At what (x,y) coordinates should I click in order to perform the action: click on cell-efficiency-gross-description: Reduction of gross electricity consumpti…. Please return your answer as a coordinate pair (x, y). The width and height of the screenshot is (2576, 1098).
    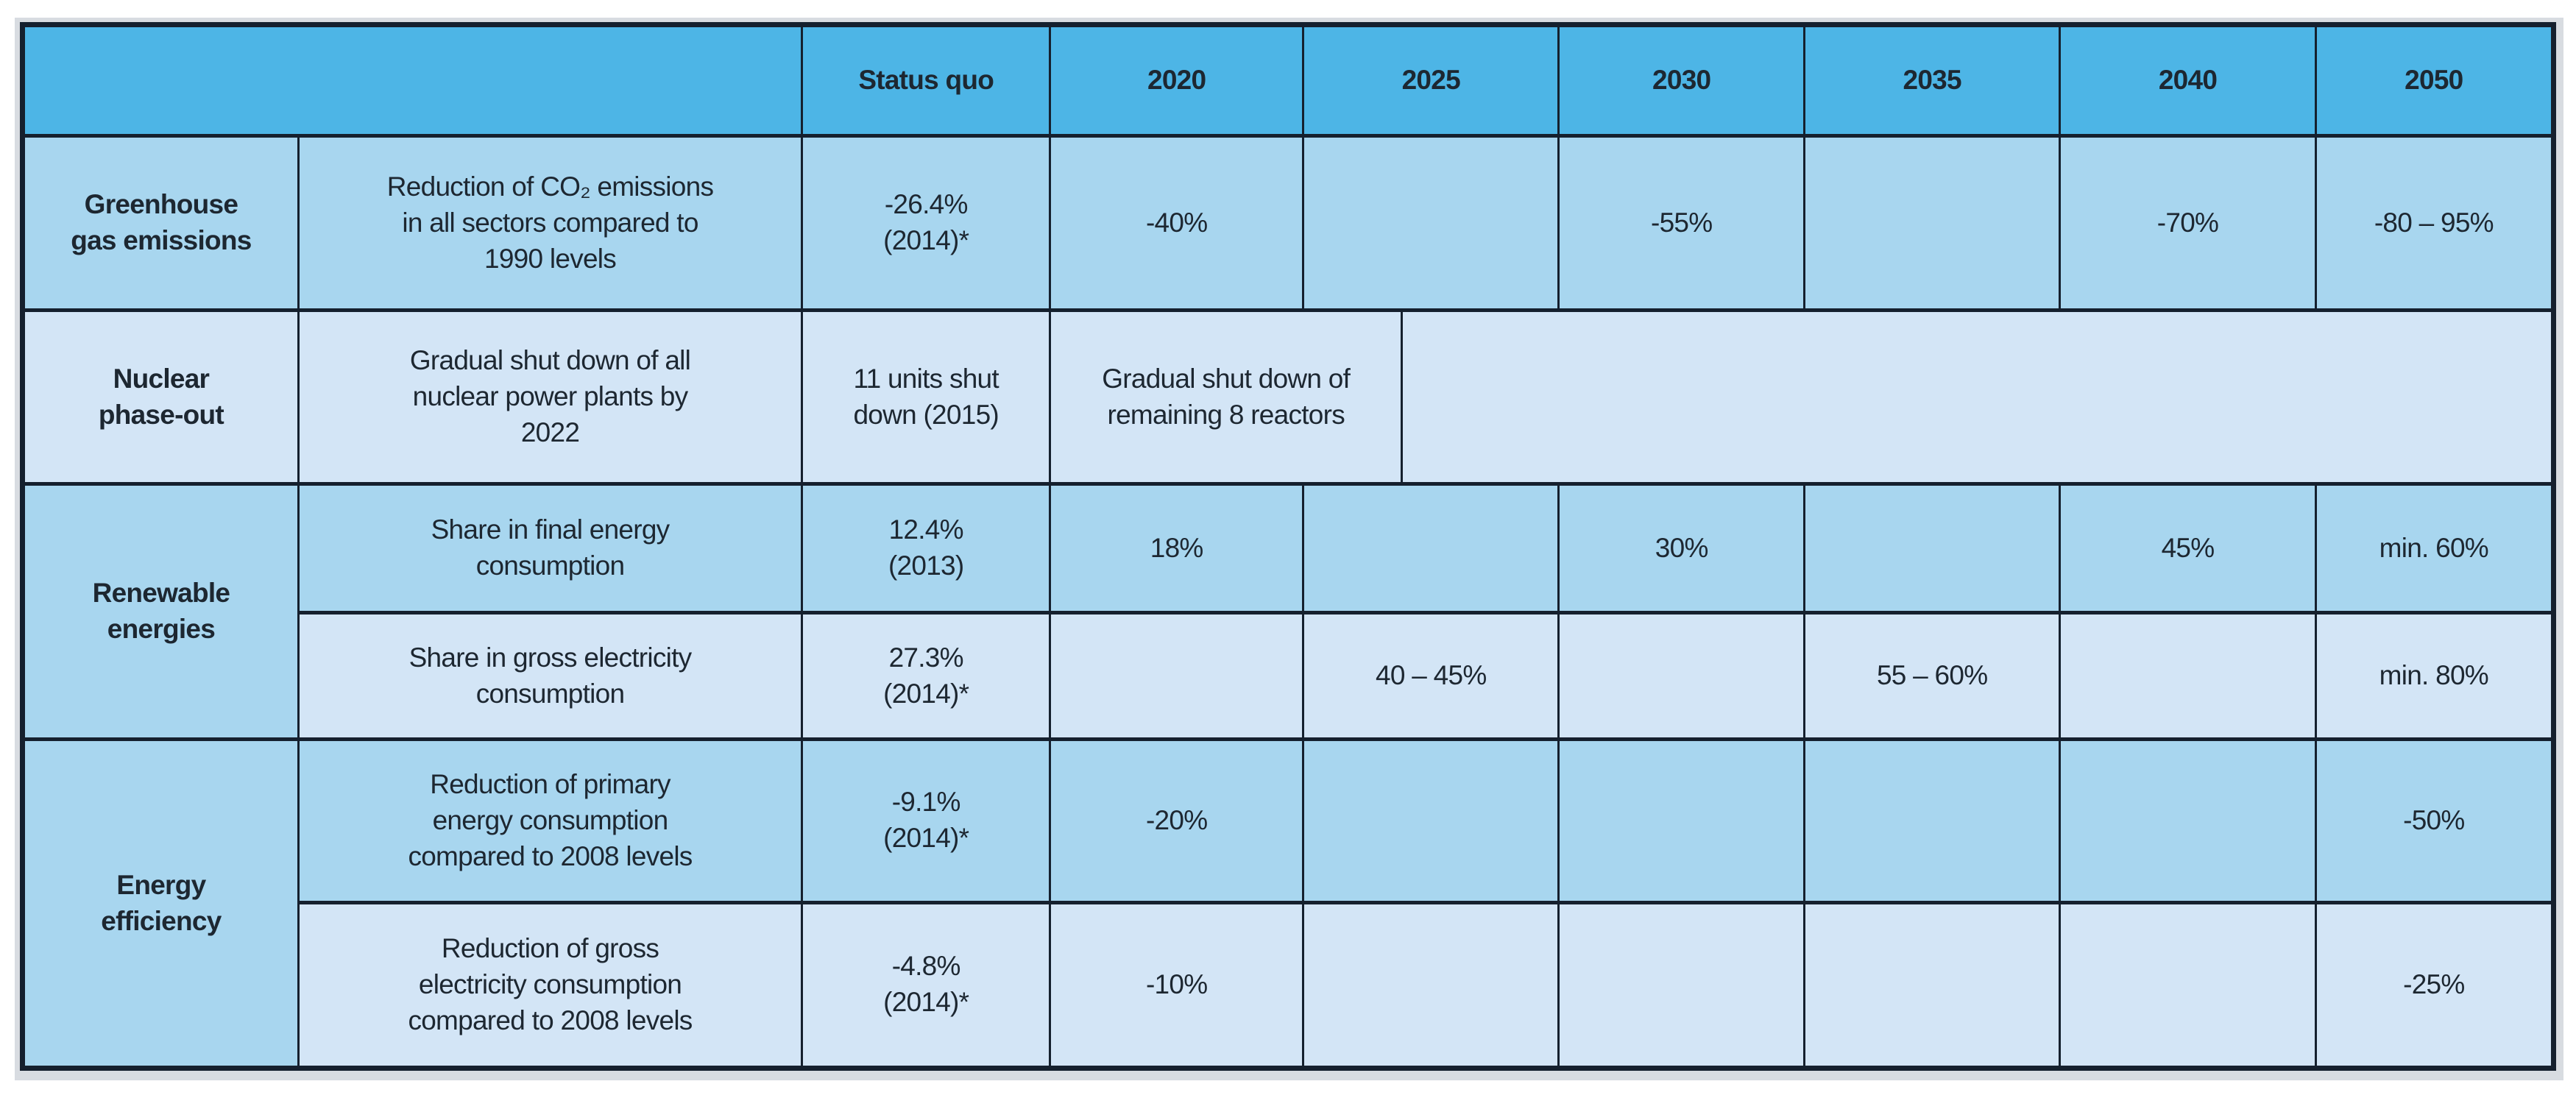
    Looking at the image, I should click on (550, 986).